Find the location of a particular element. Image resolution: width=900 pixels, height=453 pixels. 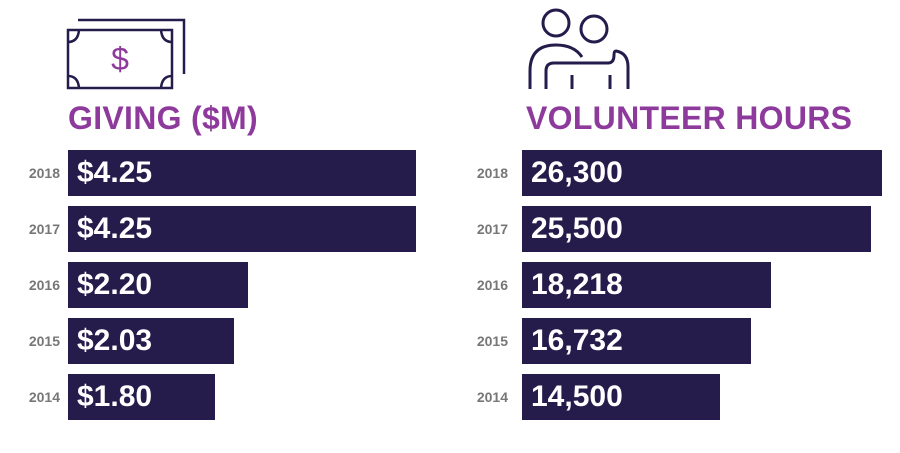

bar-value-label: 18,218 is located at coordinates (577, 284).